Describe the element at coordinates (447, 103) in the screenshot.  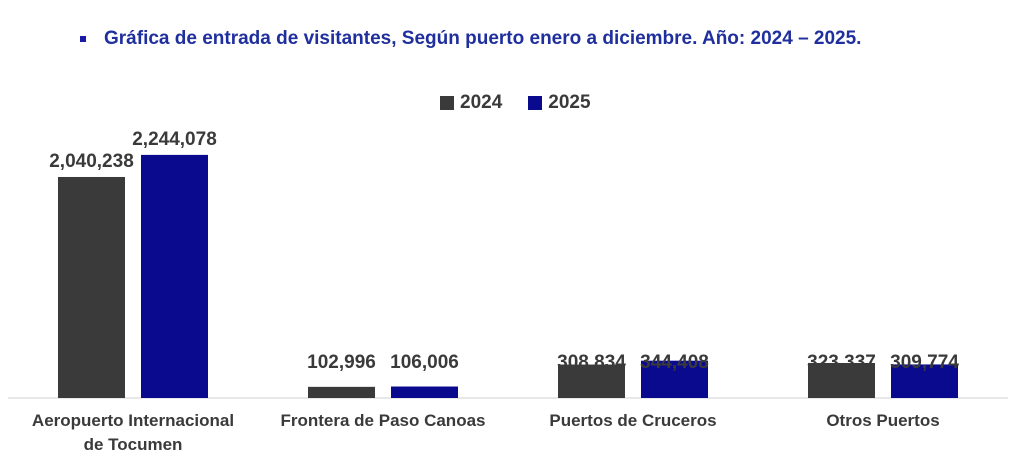
I see `legend-swatch-2024` at that location.